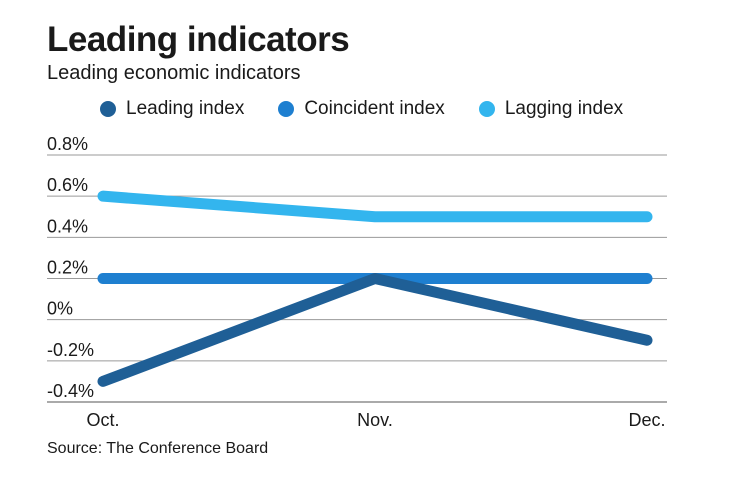 The width and height of the screenshot is (740, 482). I want to click on legend-item-coincident: Coincident index, so click(361, 109).